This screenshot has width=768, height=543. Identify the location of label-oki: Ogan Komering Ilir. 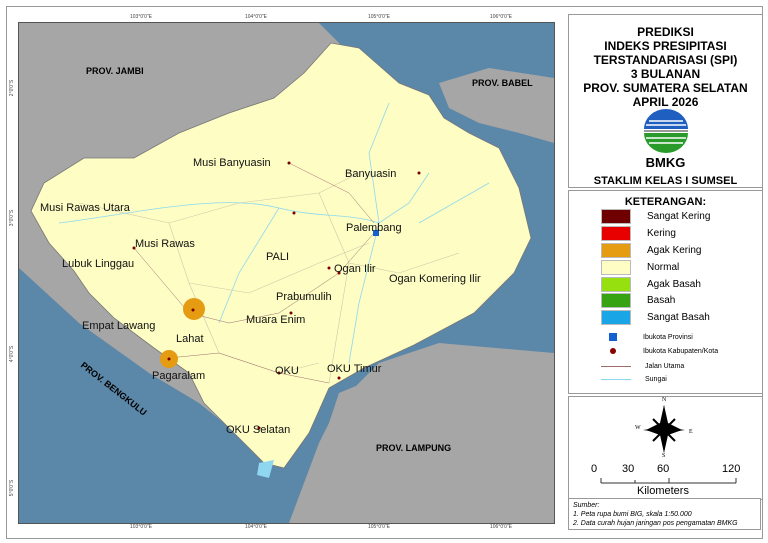
(435, 279).